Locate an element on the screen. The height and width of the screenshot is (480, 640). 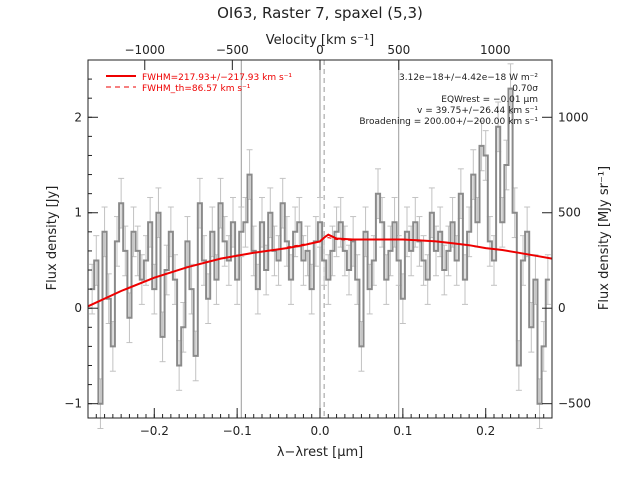
x-tick-label: 0.0 is located at coordinates (319, 431).